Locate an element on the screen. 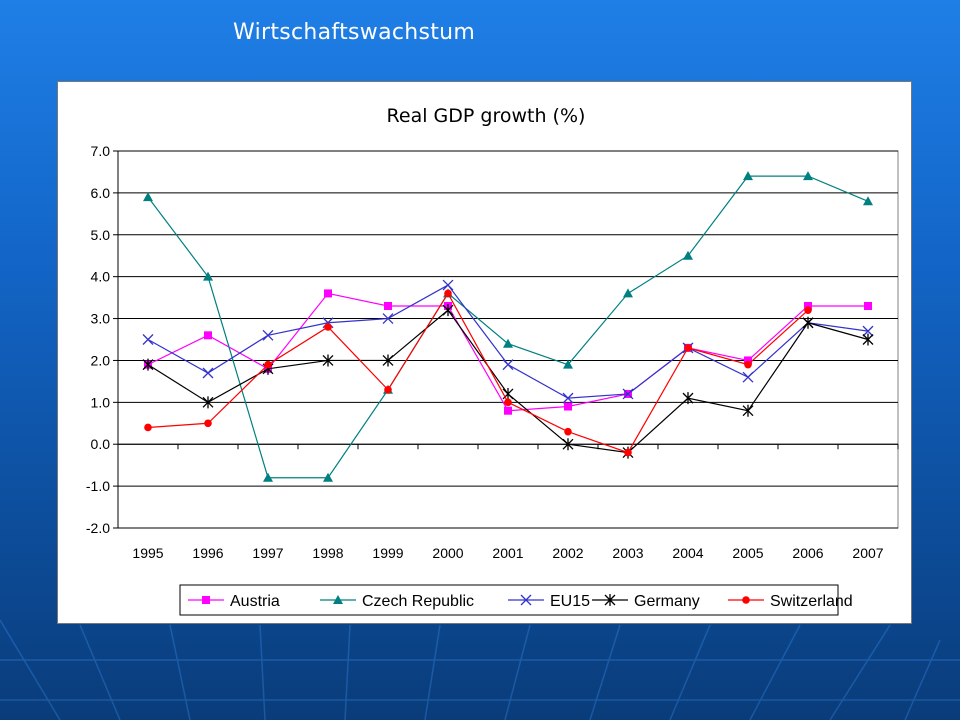 The height and width of the screenshot is (720, 960). x-tick-label: 1997 is located at coordinates (267, 553).